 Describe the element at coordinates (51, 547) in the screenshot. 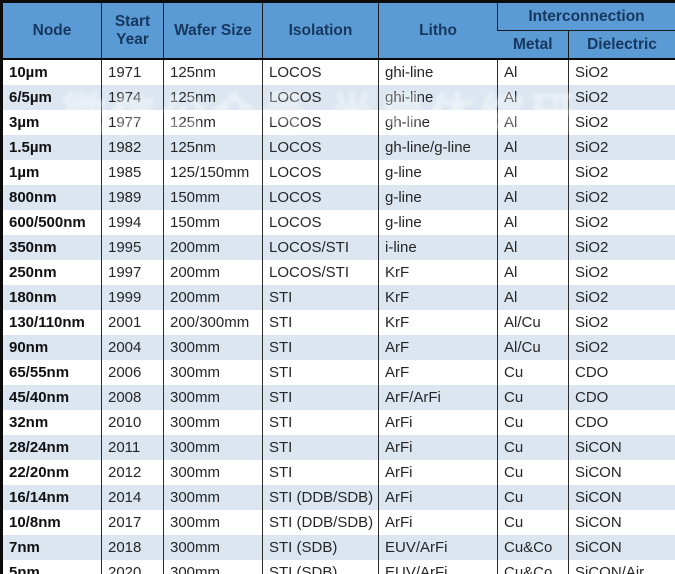

I see `table-cell: 7nm` at that location.